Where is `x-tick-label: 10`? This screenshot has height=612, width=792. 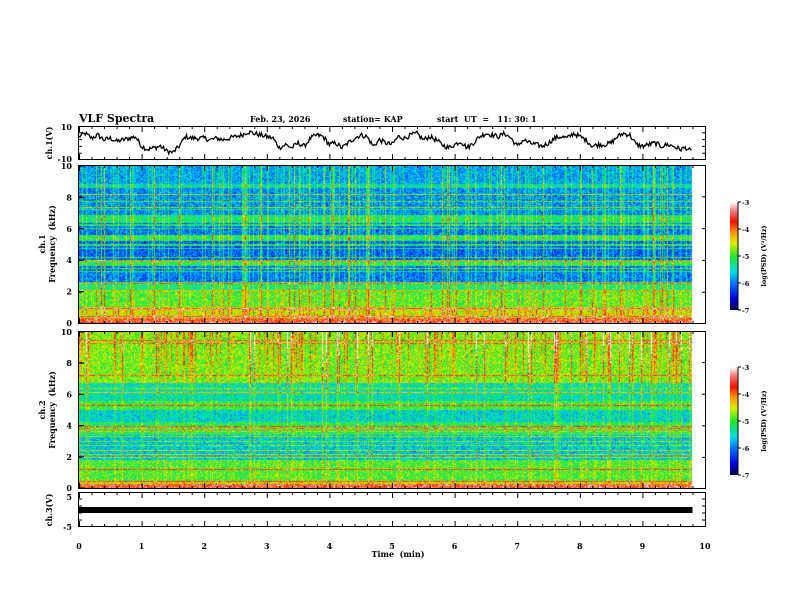
x-tick-label: 10 is located at coordinates (705, 546).